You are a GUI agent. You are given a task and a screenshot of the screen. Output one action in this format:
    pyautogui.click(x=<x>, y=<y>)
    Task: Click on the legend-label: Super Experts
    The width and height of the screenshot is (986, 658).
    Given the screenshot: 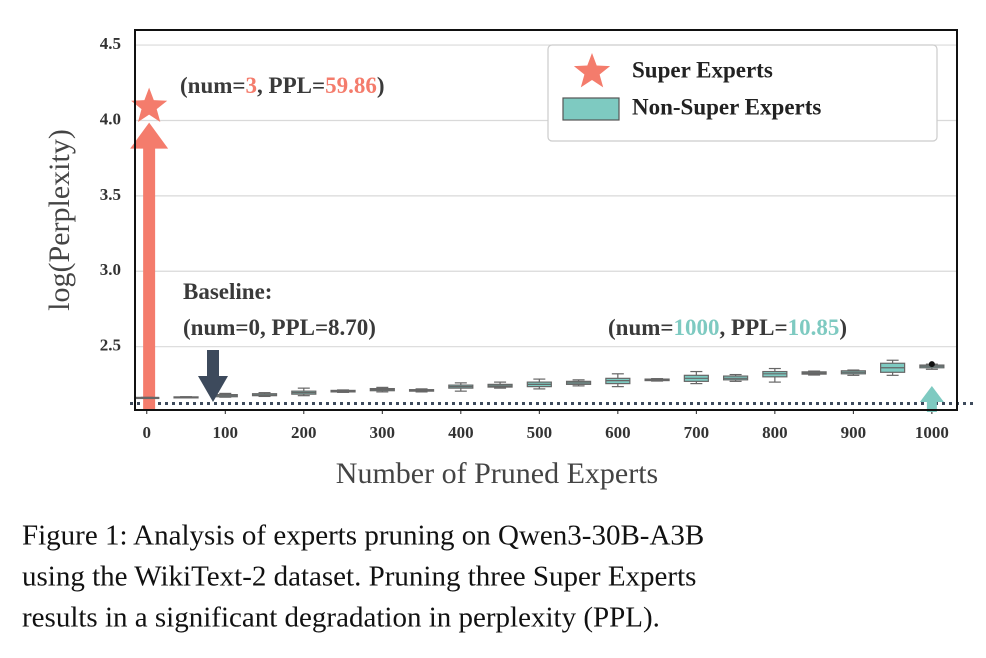 What is the action you would take?
    pyautogui.click(x=702, y=69)
    